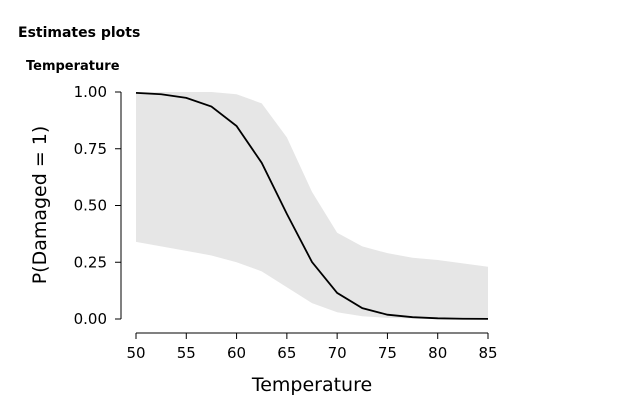  Describe the element at coordinates (236, 353) in the screenshot. I see `x-tick-label: 60` at that location.